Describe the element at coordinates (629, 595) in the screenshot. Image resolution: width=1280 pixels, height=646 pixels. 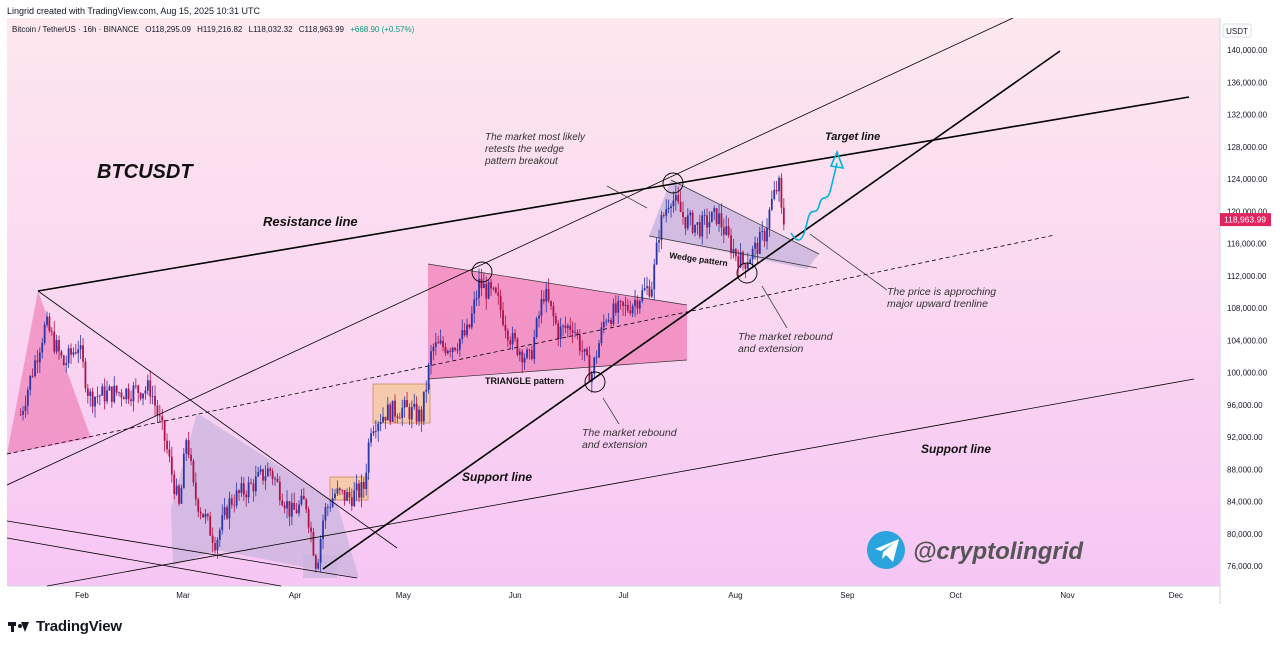
I see `time-axis: Feb Mar Apr May Jun Jul Aug Sep Oct Nov Dec` at that location.